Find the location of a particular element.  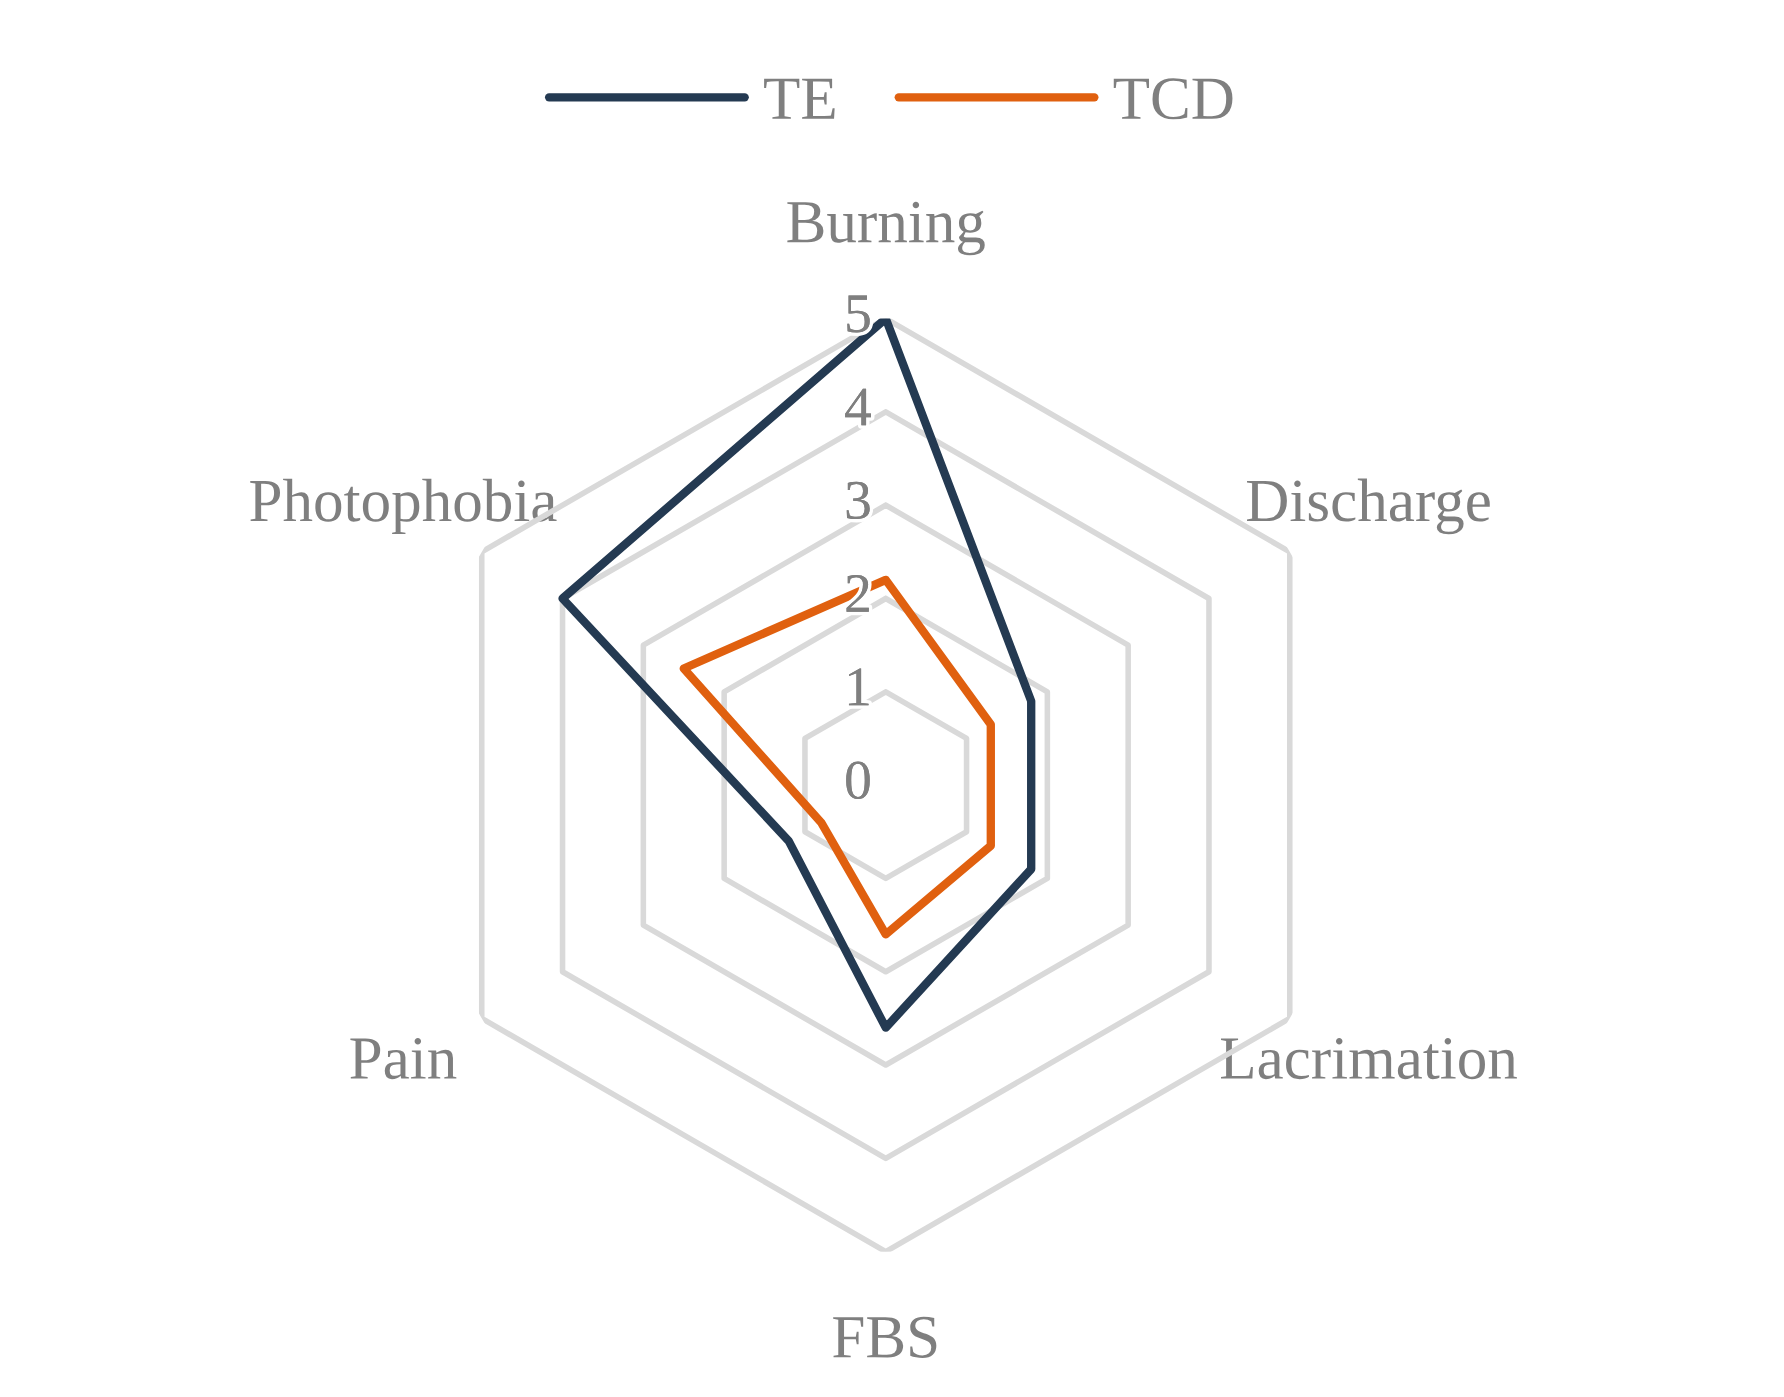

spoke-label: FBS is located at coordinates (885, 1337).